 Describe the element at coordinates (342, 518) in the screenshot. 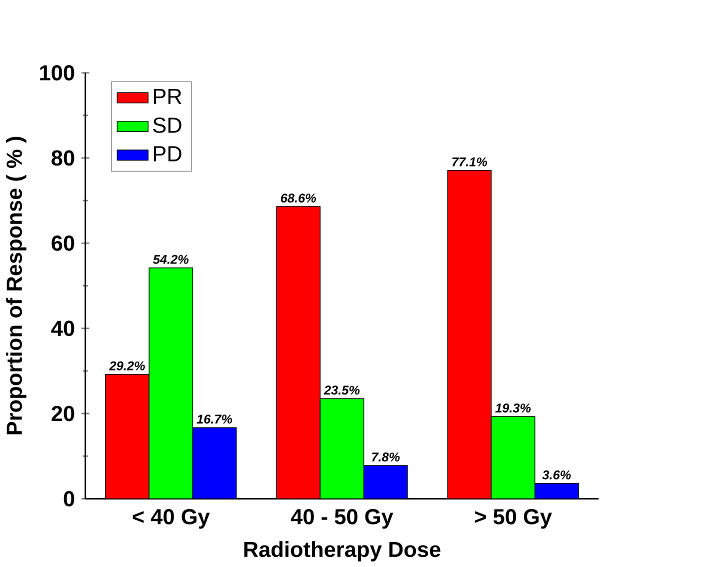

I see `x-tick-label: 40 - 50 Gy` at that location.